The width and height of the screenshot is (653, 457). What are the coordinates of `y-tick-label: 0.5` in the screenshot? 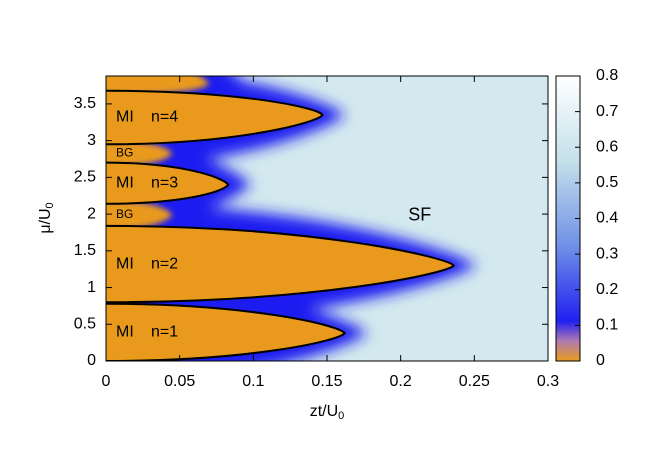 It's located at (85, 323).